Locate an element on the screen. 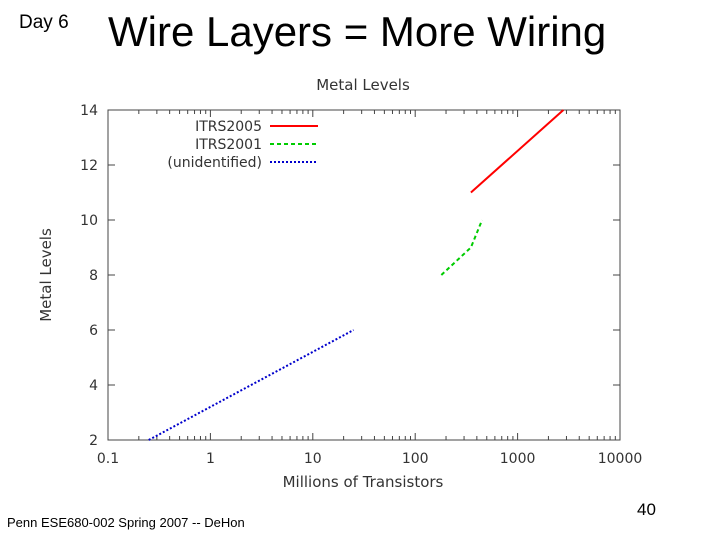  slide-title: Wire Layers = More Wiring is located at coordinates (357, 31).